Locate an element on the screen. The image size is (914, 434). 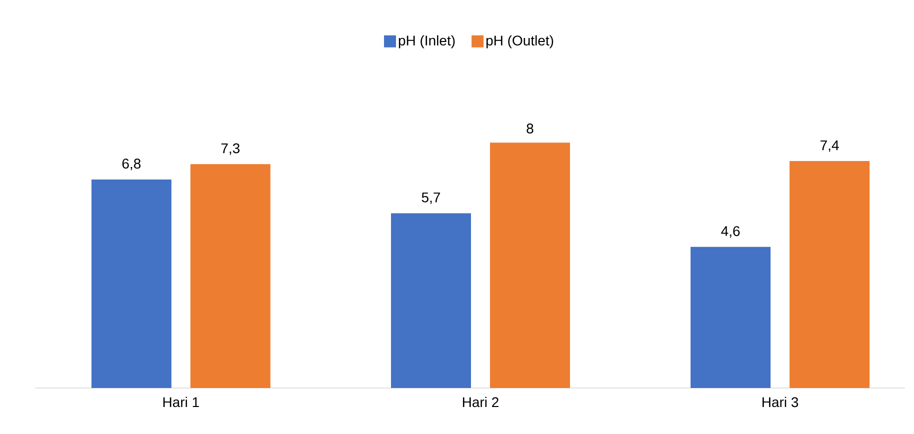
data-label: 6,8 is located at coordinates (131, 164).